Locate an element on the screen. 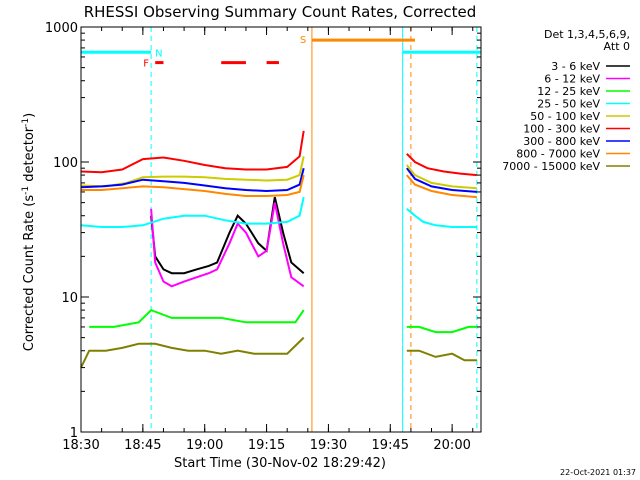 The image size is (640, 480). x-tick-label-19-00: 19:00 is located at coordinates (204, 445).